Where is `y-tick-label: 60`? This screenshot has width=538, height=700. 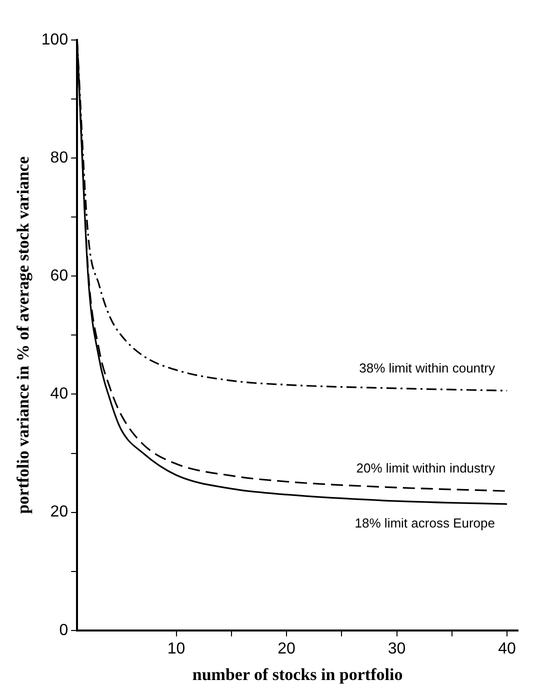
y-tick-label: 60 is located at coordinates (59, 276).